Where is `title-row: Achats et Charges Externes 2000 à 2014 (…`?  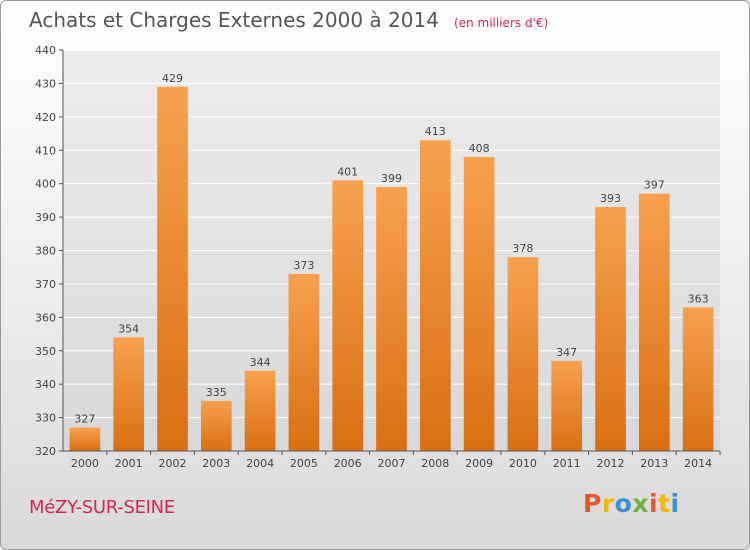
title-row: Achats et Charges Externes 2000 à 2014 (… is located at coordinates (288, 20).